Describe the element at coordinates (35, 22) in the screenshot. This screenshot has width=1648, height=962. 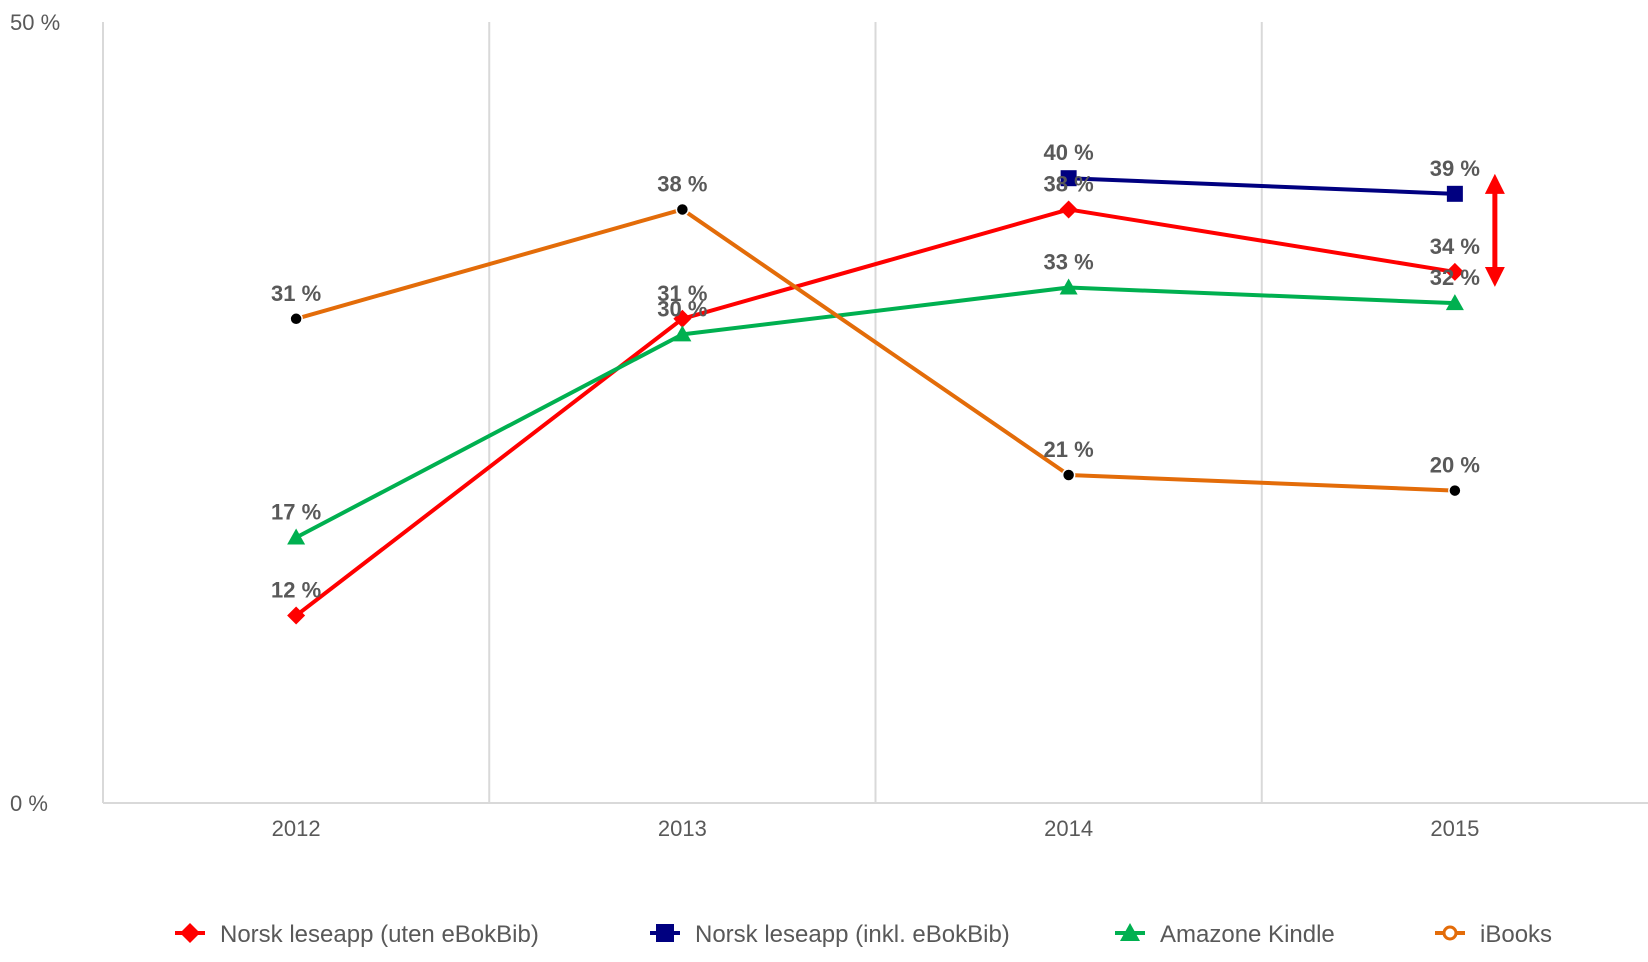
I see `y-tick-label: 50 %` at that location.